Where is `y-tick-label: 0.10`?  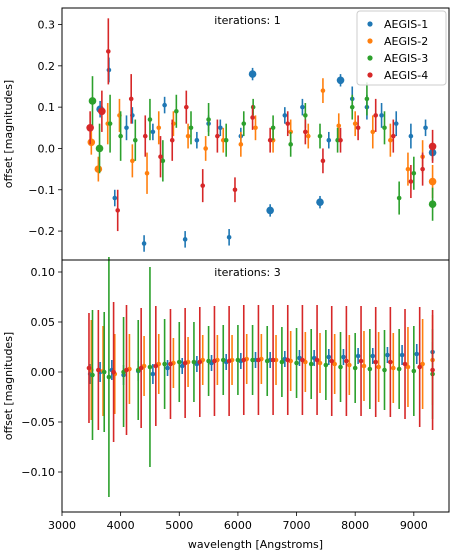 y-tick-label: 0.10 is located at coordinates (43, 272).